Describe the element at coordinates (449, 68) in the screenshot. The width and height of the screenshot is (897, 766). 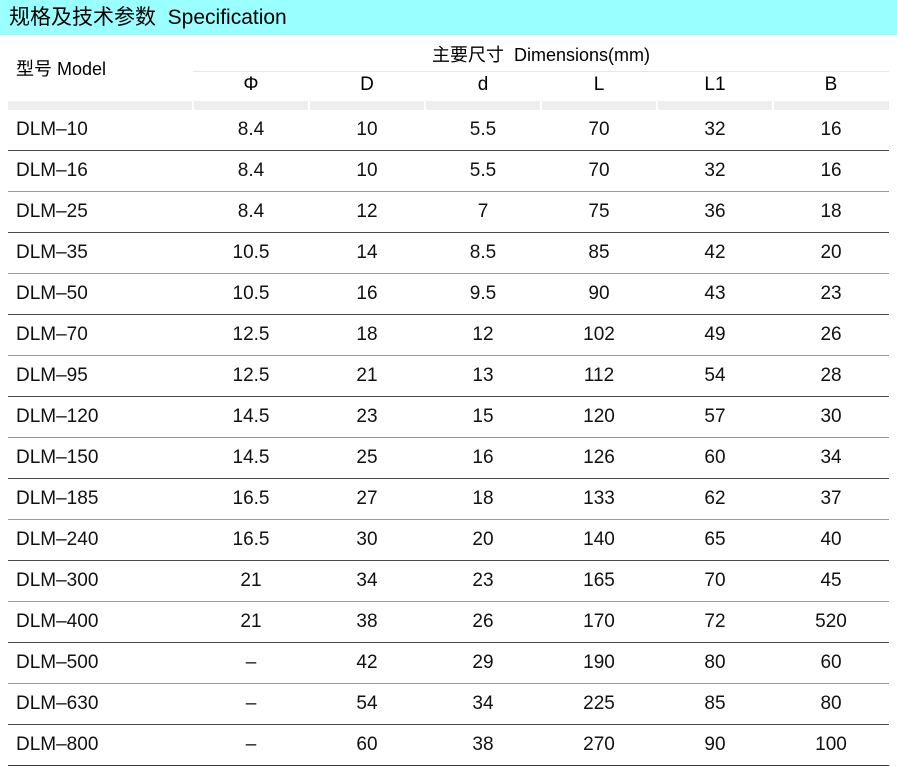
I see `header-row-group: 型号 Model 主要尺寸 Dimensions(mm)` at that location.